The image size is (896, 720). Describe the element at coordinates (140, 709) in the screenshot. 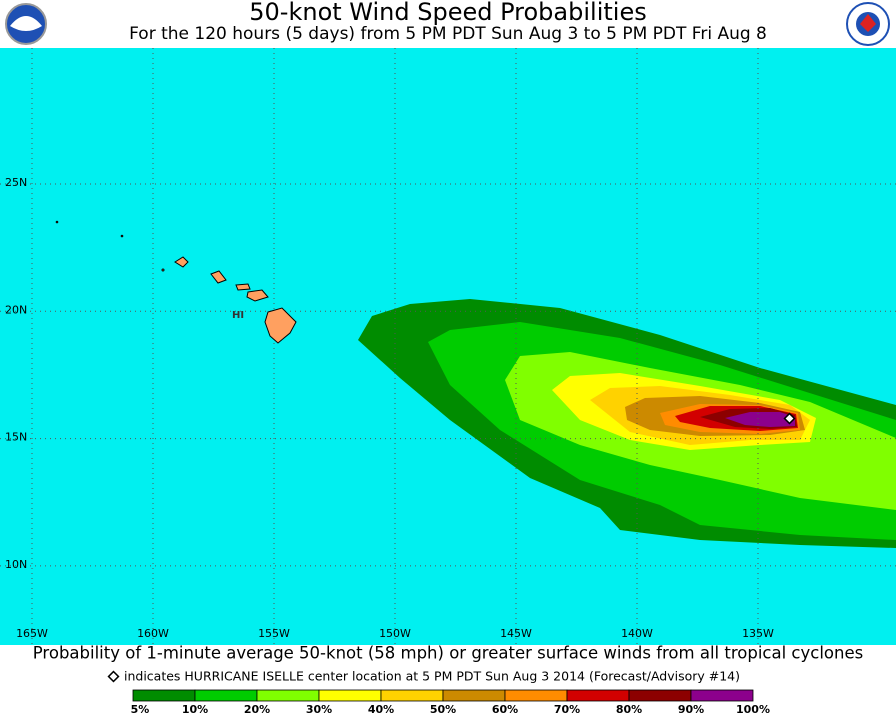

I see `legend-label: 5%` at that location.